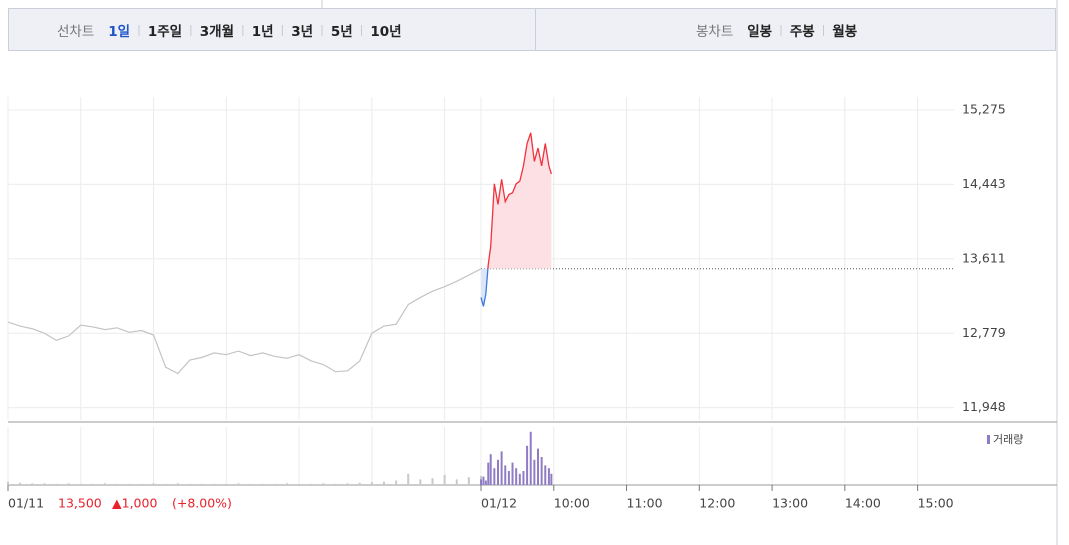  I want to click on period-tab: 5년, so click(341, 31).